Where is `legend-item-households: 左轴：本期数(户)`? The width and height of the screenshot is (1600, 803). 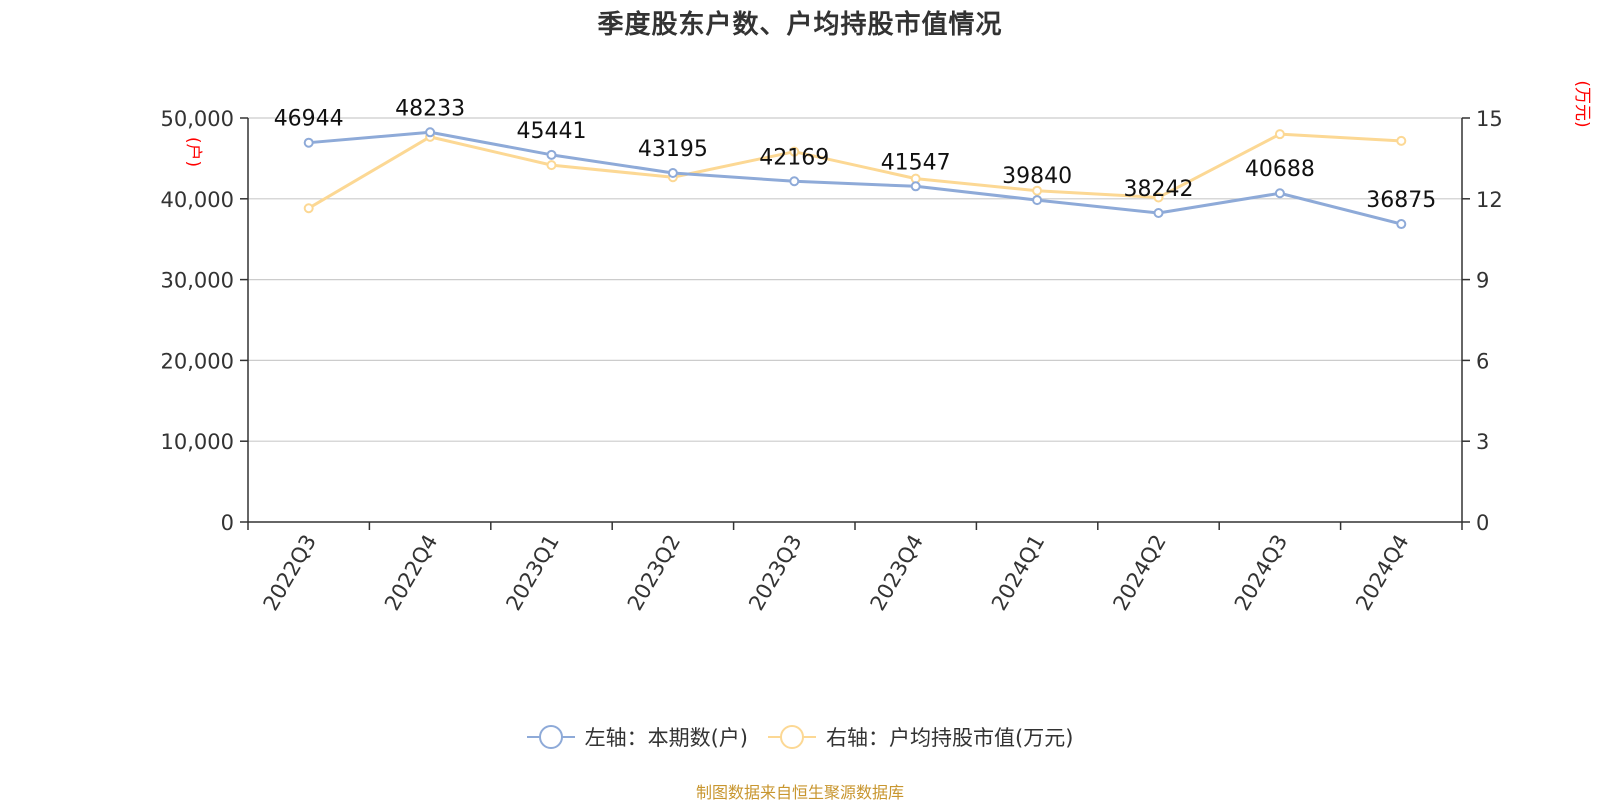
legend-item-households: 左轴：本期数(户) is located at coordinates (637, 737).